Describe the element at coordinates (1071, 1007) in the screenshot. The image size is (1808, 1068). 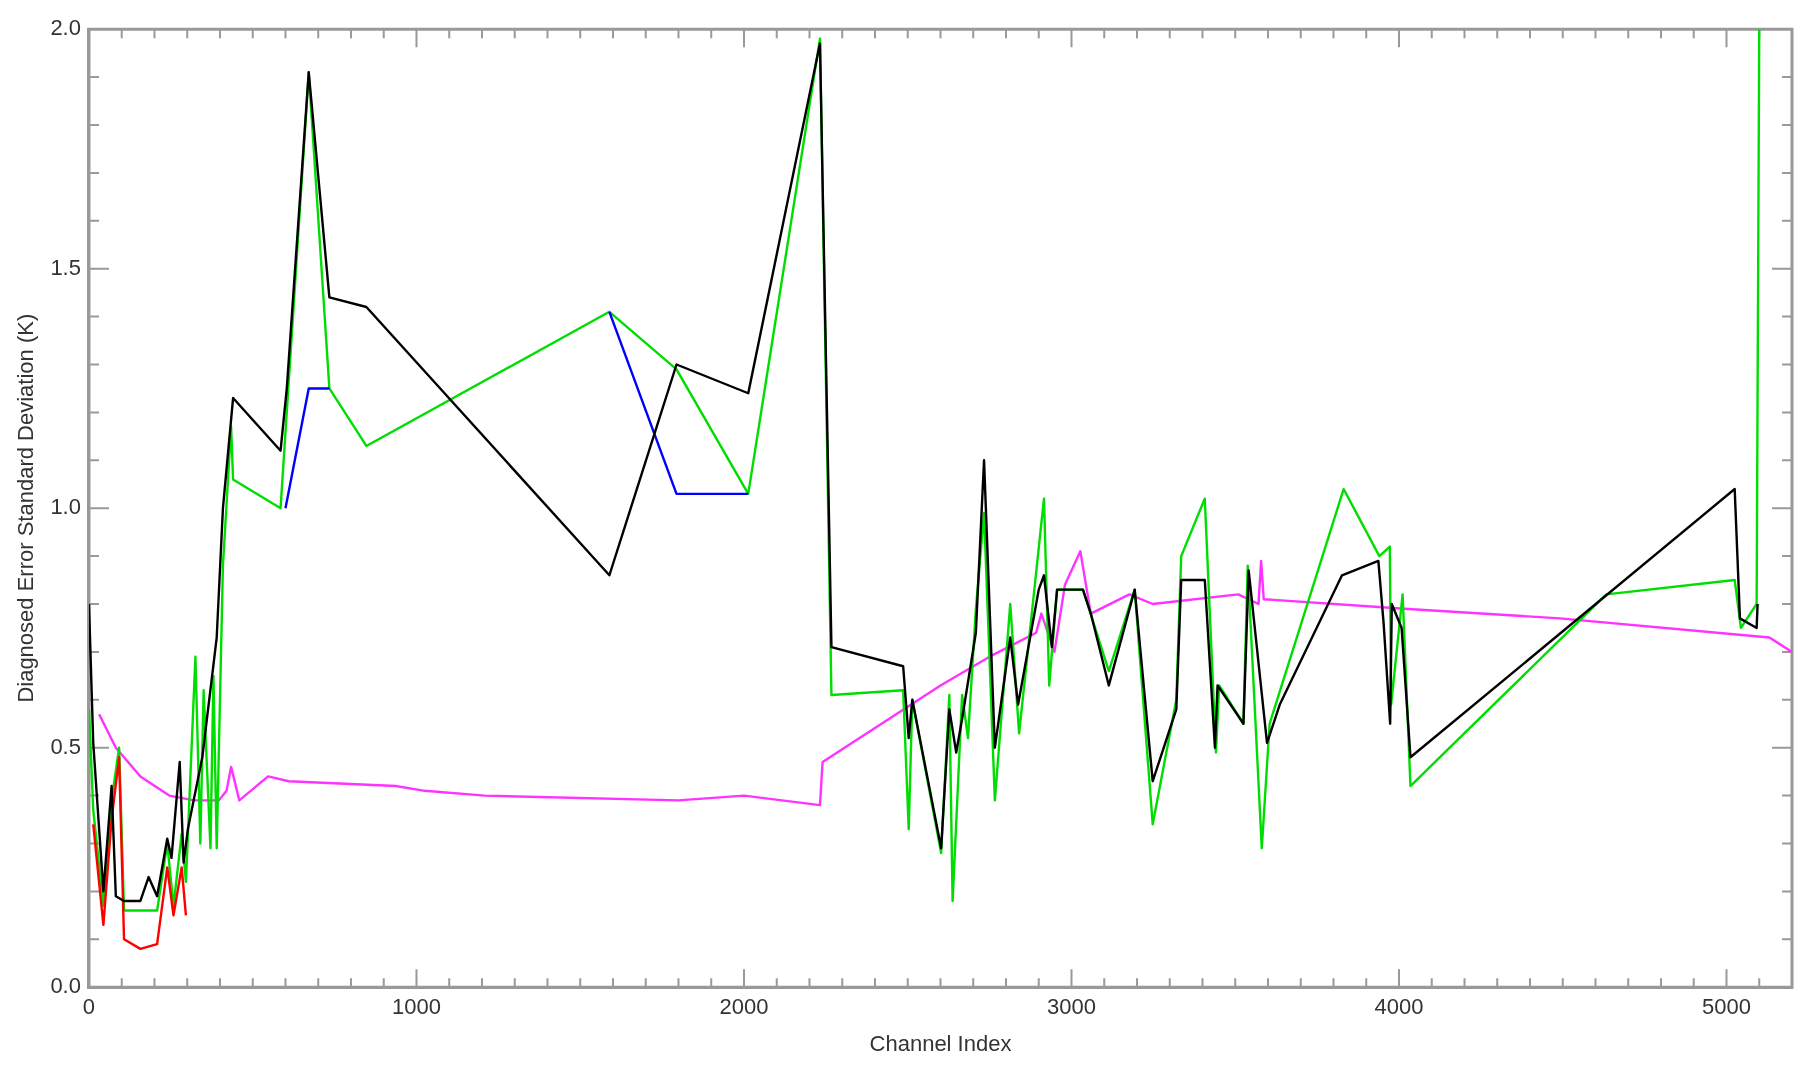
I see `x-tick-label: 3000` at that location.